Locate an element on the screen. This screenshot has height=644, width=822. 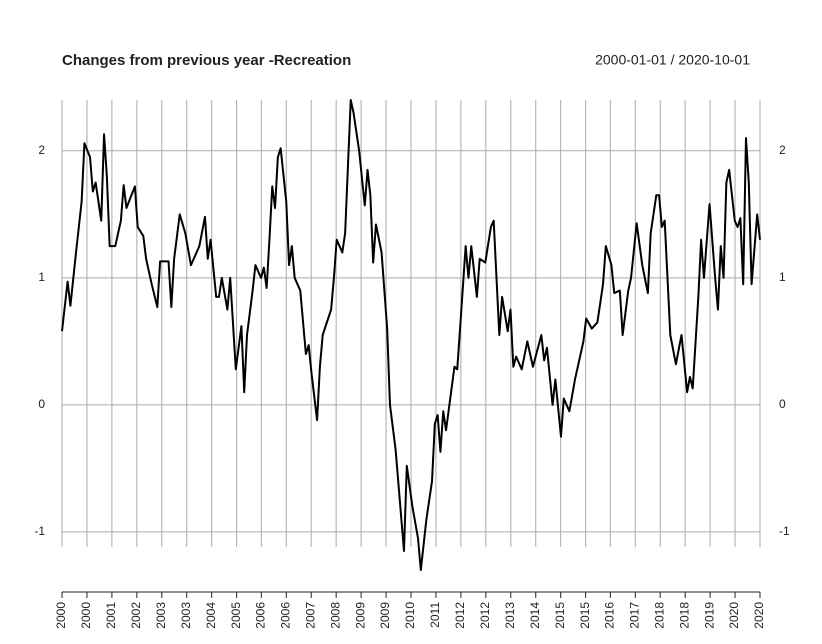
x-tick-label: 2002 is located at coordinates (136, 615).